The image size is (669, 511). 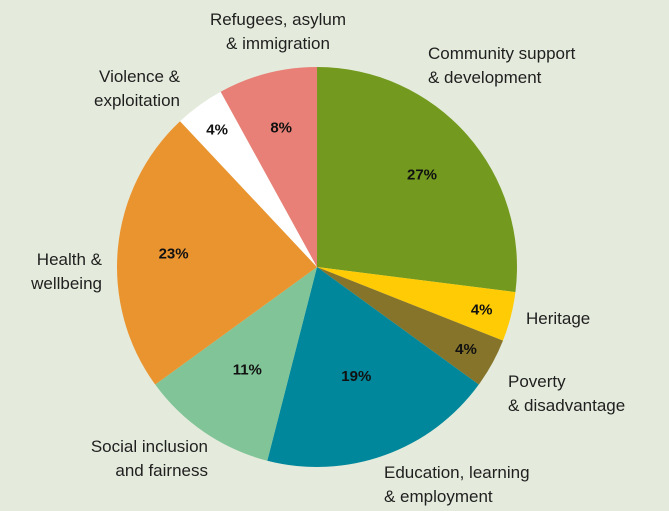 What do you see at coordinates (356, 376) in the screenshot?
I see `slice-percent-label: 19%` at bounding box center [356, 376].